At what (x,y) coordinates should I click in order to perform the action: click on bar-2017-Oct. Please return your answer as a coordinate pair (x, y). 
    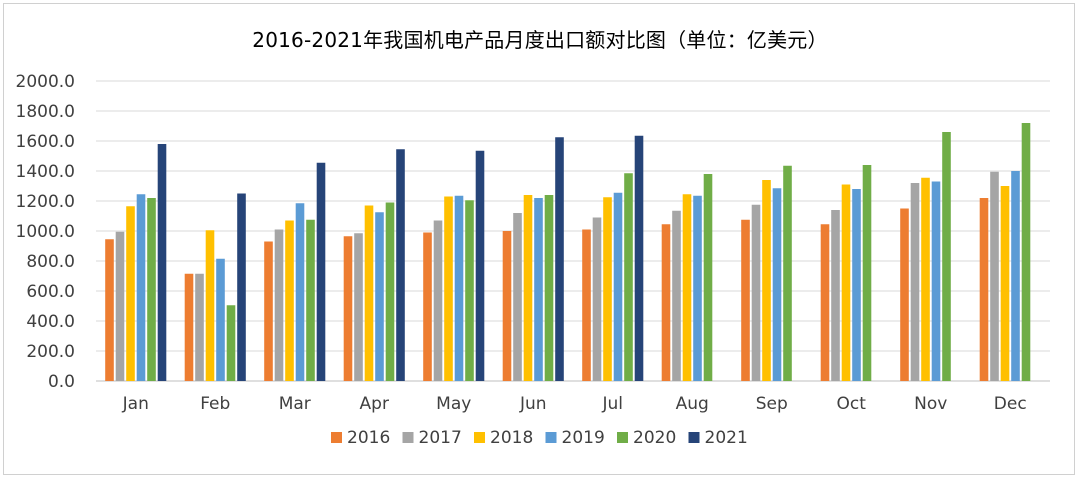
    Looking at the image, I should click on (835, 295).